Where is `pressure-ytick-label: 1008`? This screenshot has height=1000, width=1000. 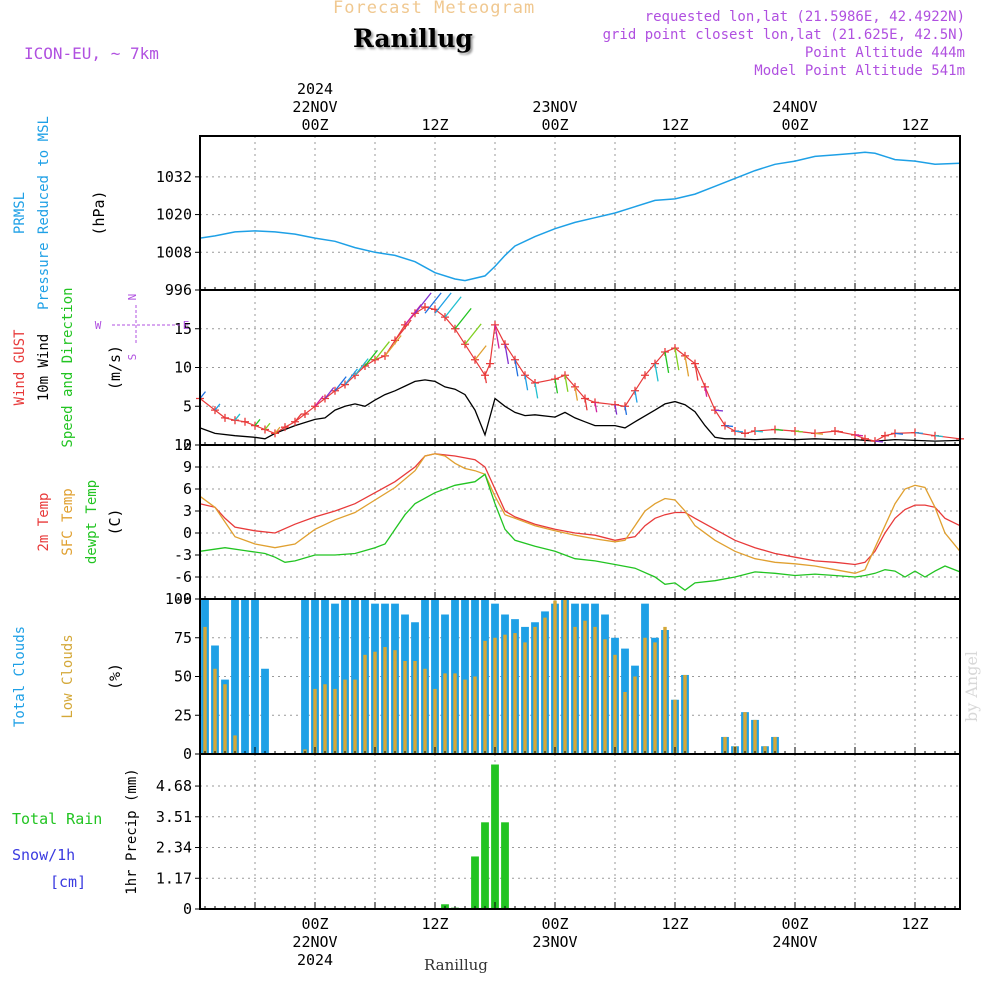 pressure-ytick-label: 1008 is located at coordinates (174, 252).